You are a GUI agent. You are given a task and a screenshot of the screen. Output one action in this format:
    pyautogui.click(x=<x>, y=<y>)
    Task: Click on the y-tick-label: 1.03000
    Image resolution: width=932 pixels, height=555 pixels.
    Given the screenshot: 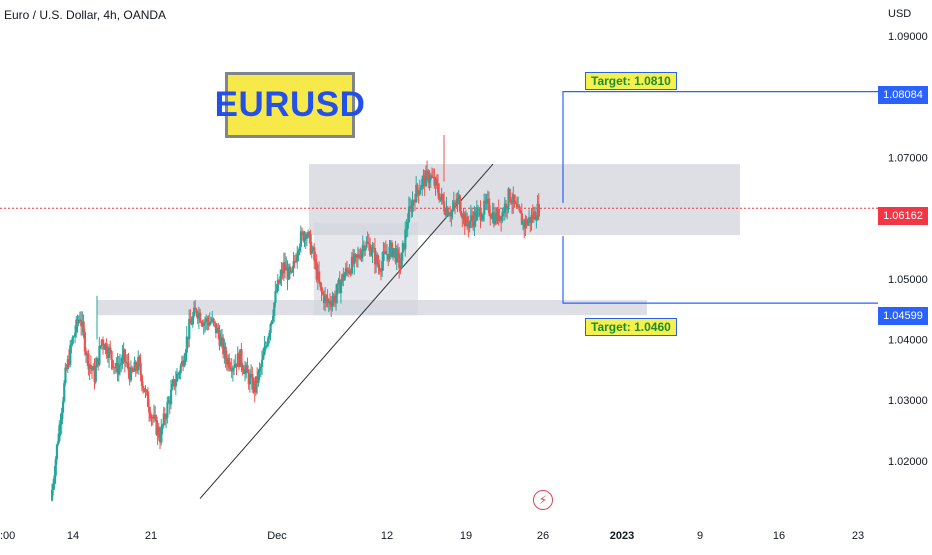 What is the action you would take?
    pyautogui.click(x=908, y=401)
    